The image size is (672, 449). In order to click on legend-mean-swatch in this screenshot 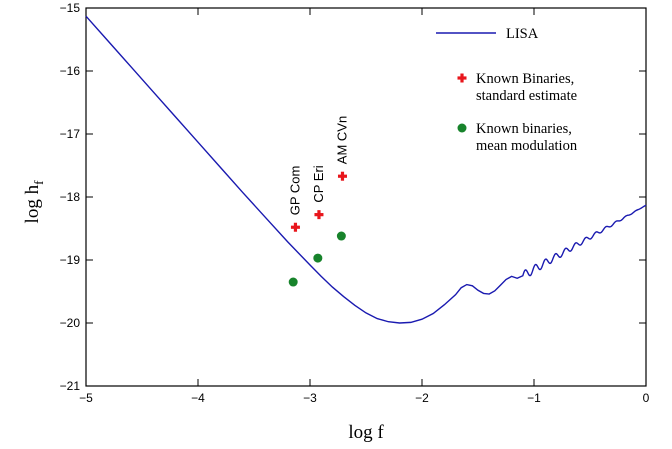, I will do `click(462, 128)`.